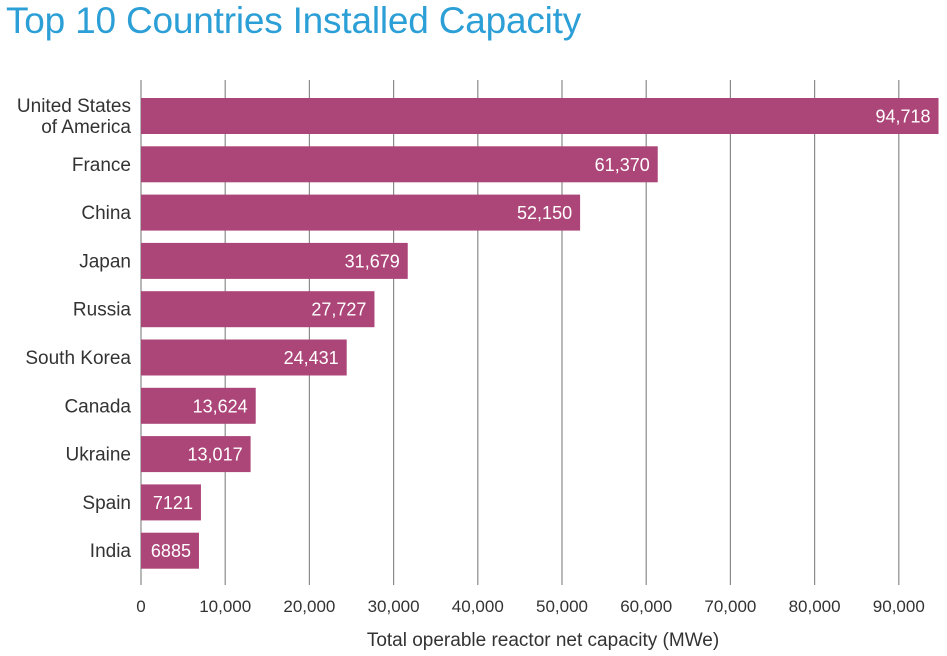  I want to click on category-label-line: China, so click(106, 213).